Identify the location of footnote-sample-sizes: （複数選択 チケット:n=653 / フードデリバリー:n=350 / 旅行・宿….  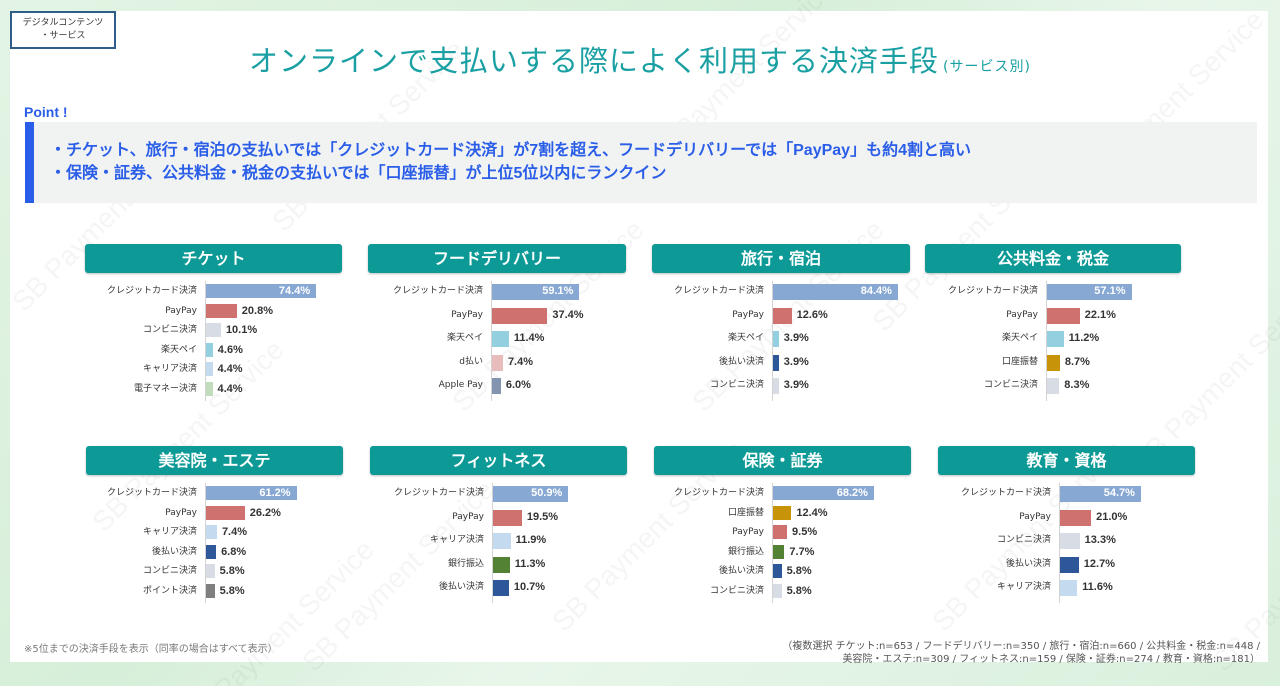
(1021, 653).